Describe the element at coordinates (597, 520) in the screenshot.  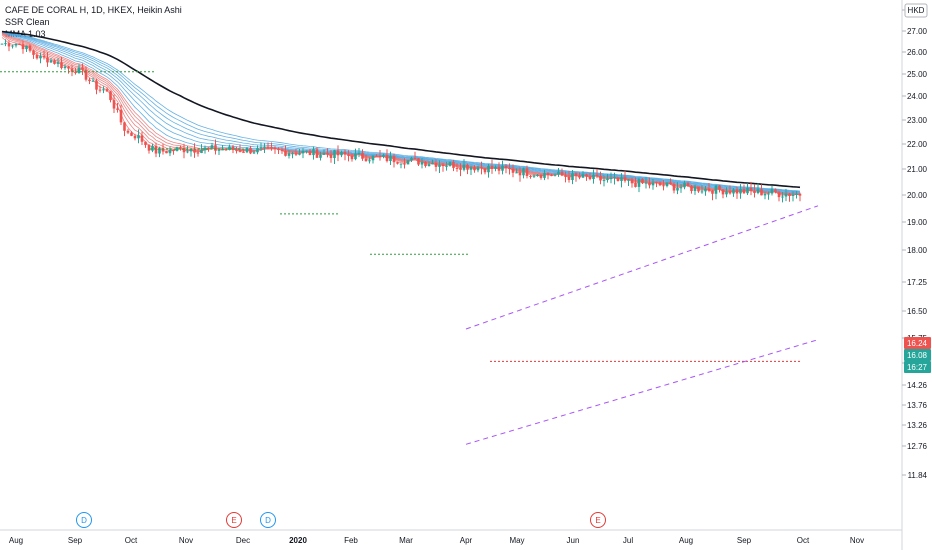
I see `event-marker-letter: E` at that location.